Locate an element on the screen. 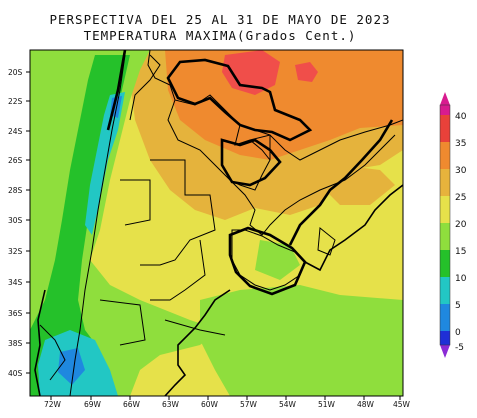 The height and width of the screenshot is (418, 477). colorbar-label: 5 is located at coordinates (458, 306).